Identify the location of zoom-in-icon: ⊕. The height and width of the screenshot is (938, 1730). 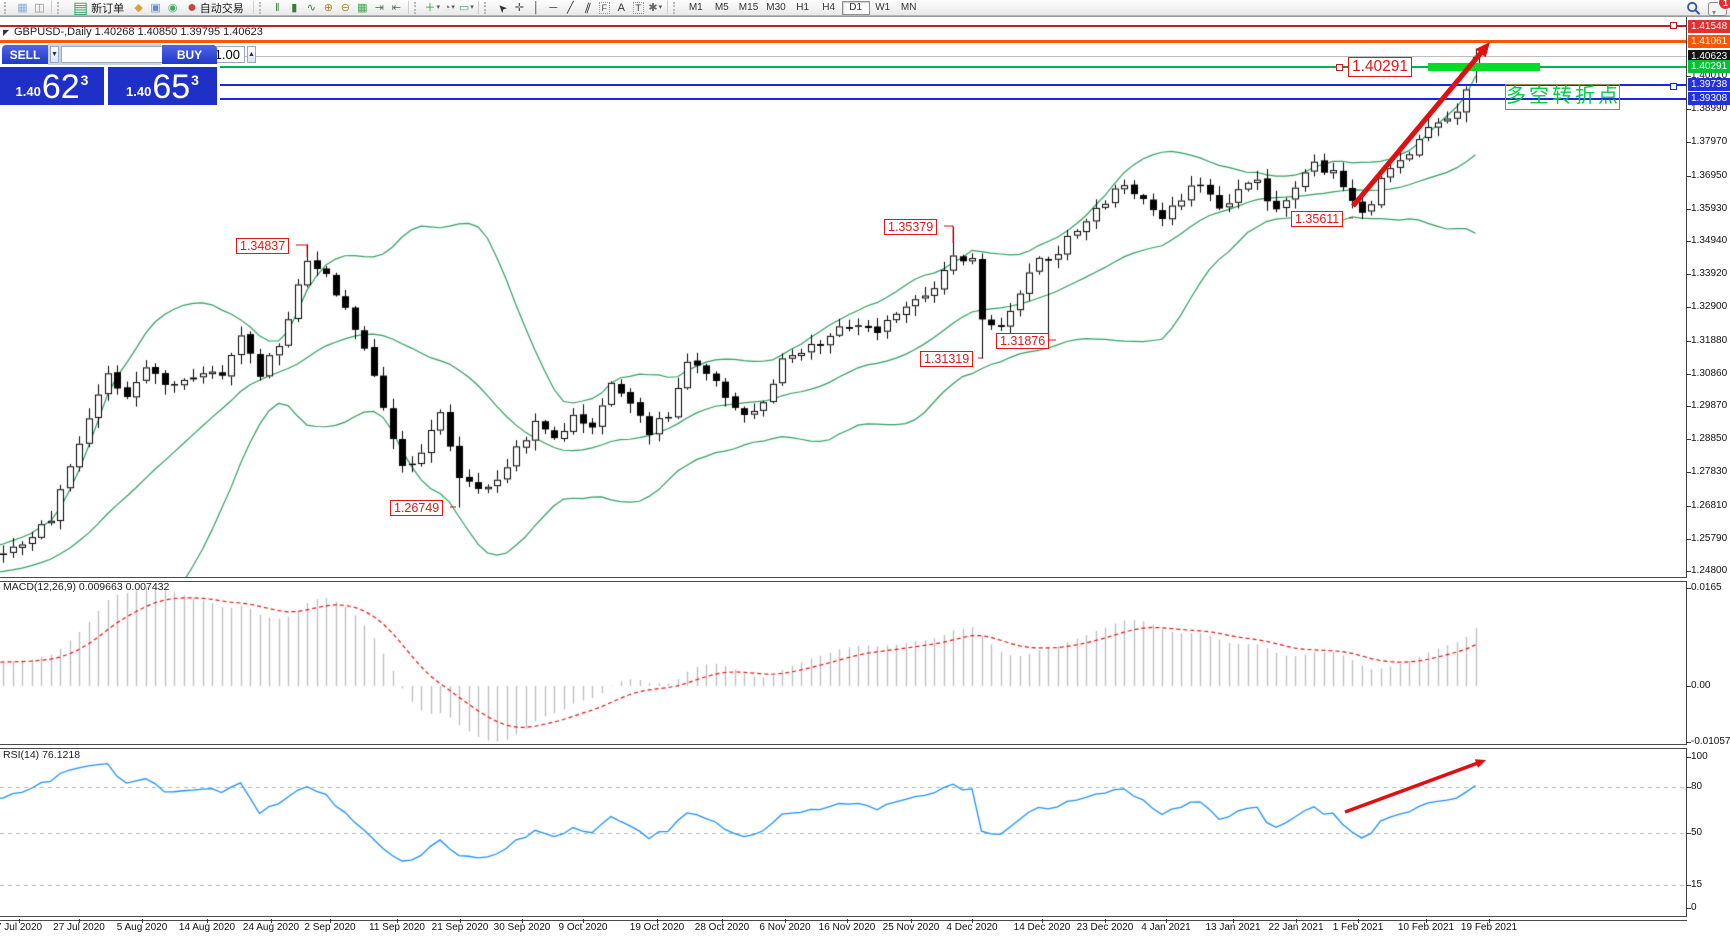
(328, 8).